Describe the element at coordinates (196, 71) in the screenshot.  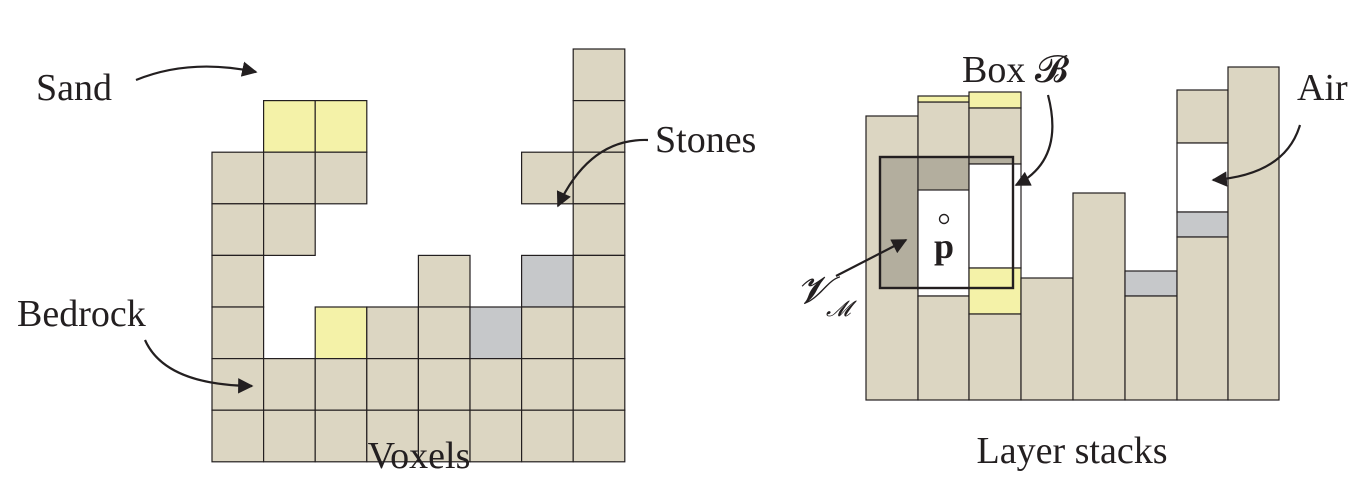
I see `sand-arrow` at that location.